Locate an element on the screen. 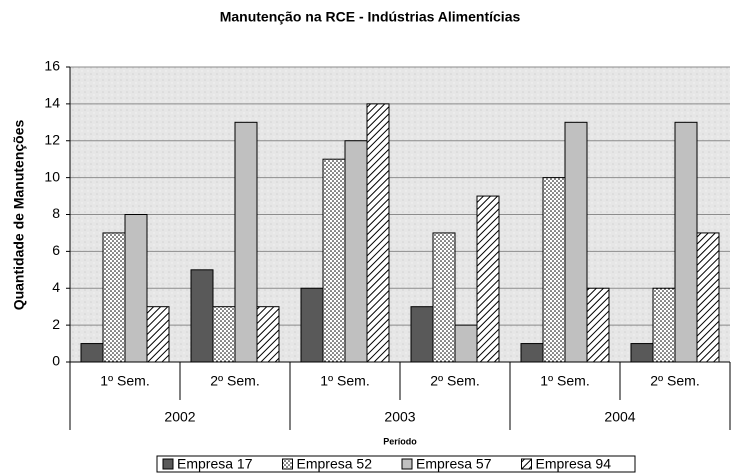 The height and width of the screenshot is (473, 731). y-tick-label: 14 is located at coordinates (52, 103).